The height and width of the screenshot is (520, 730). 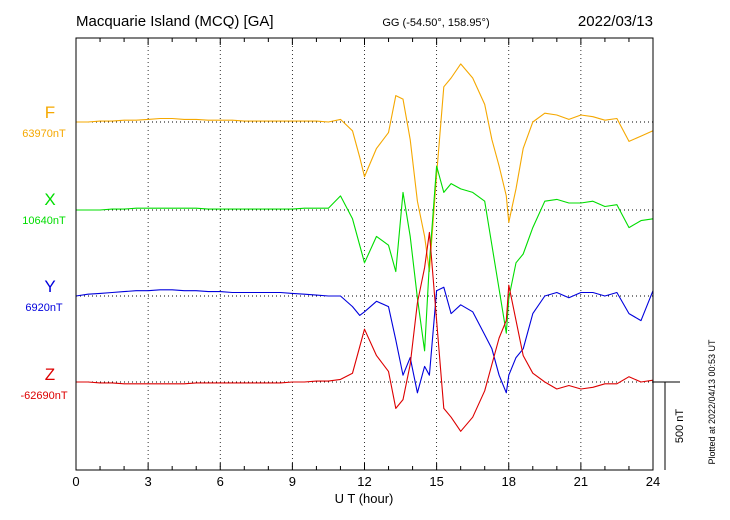 What do you see at coordinates (50, 374) in the screenshot?
I see `series-name-z: Z` at bounding box center [50, 374].